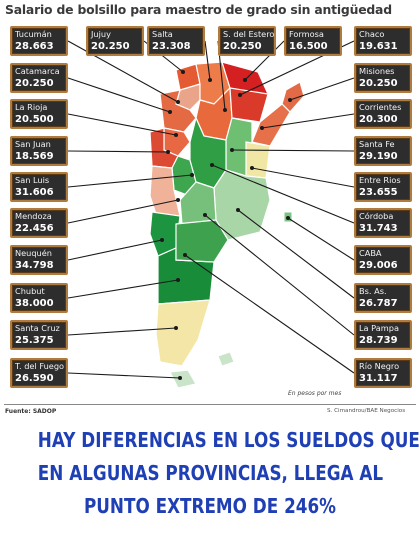  I want to click on board-sanjuan: San Juan 18.569, so click(39, 151).